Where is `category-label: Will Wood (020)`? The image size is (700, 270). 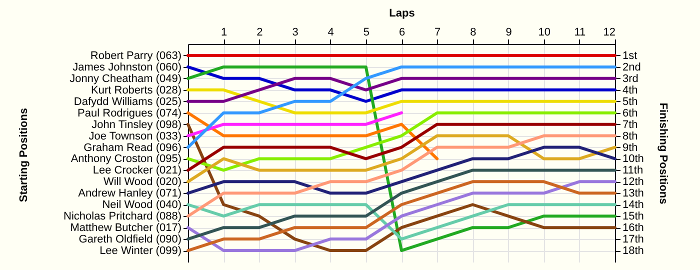 category-label: Will Wood (020) is located at coordinates (142, 182).